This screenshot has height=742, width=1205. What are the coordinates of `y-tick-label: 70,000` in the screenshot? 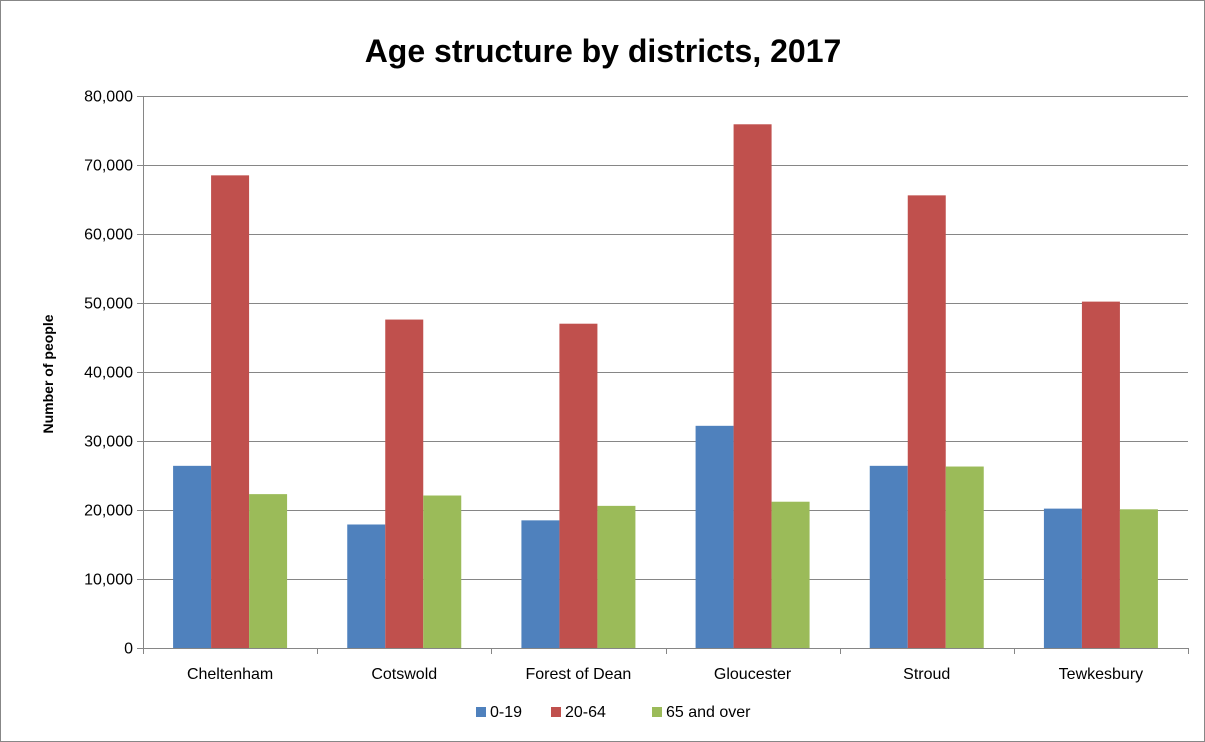 It's located at (108, 166).